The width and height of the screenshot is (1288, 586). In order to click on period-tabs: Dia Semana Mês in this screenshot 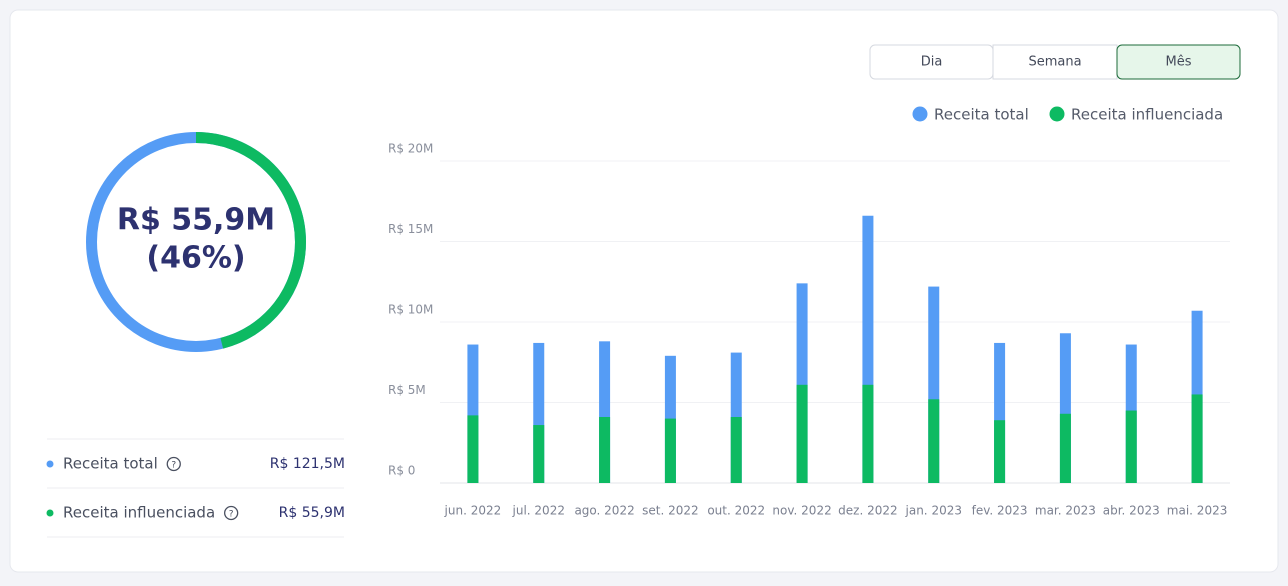, I will do `click(1055, 62)`.